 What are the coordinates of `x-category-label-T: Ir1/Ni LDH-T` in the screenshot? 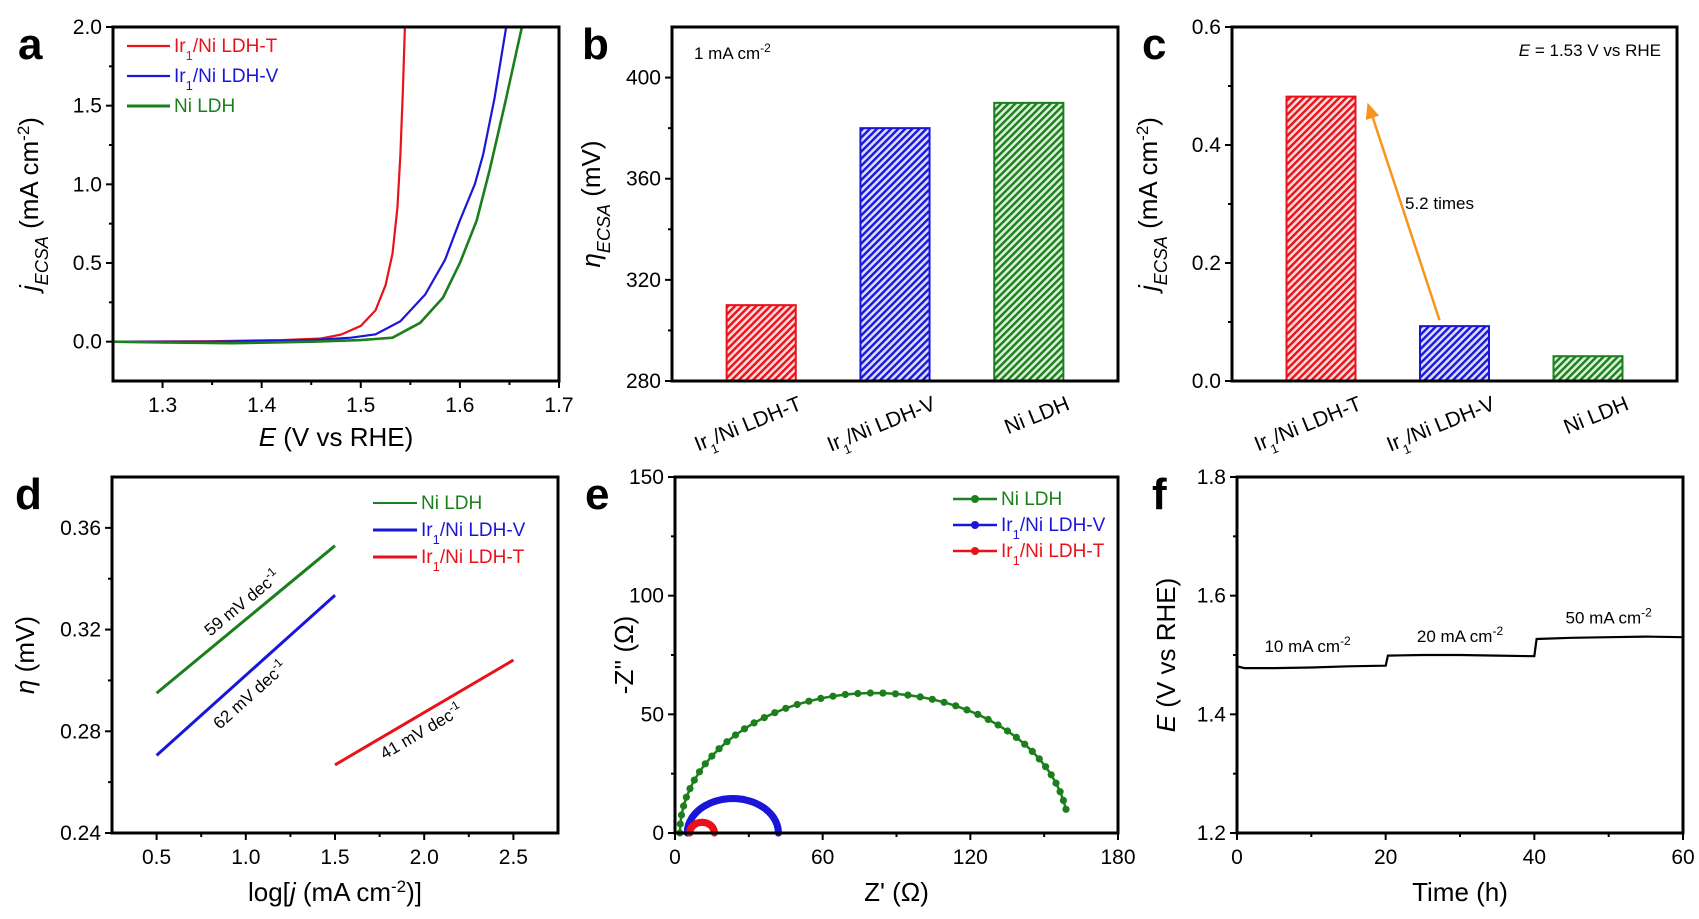 It's located at (749, 426).